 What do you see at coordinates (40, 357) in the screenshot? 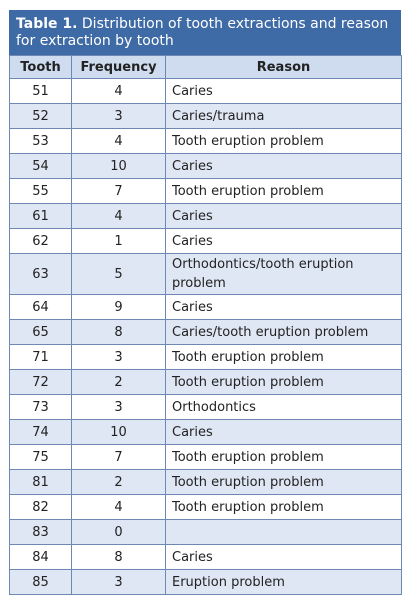
I see `cell-tooth: 71` at bounding box center [40, 357].